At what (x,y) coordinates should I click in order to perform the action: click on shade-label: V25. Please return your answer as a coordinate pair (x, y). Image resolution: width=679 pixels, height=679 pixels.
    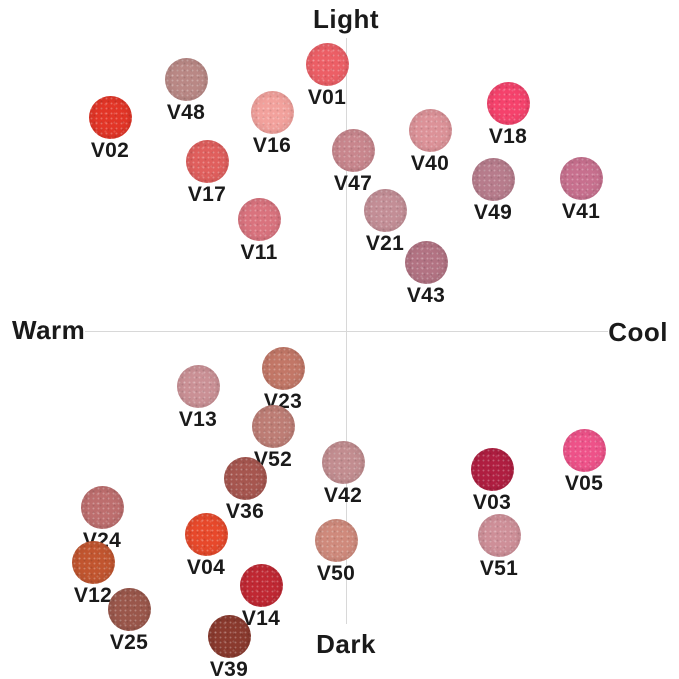
    Looking at the image, I should click on (129, 642).